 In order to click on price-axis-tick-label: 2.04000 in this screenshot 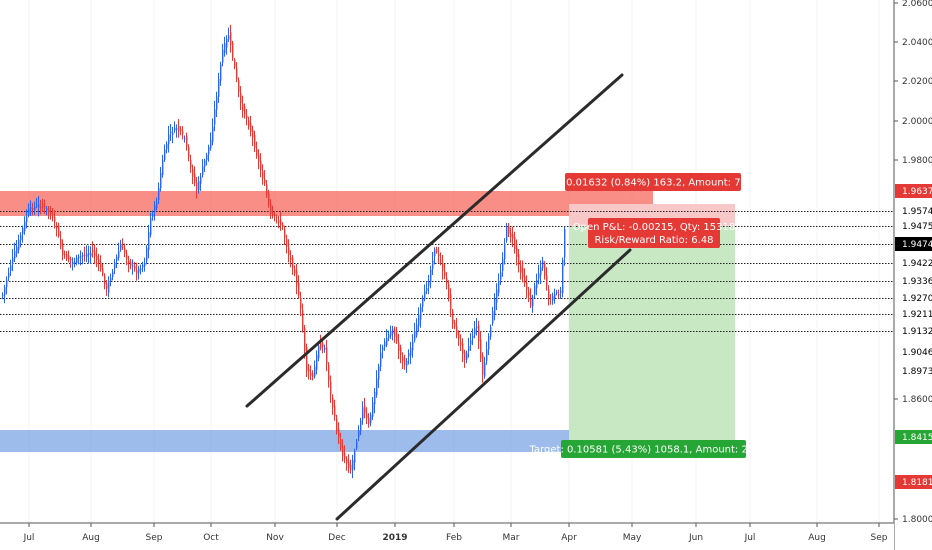, I will do `click(917, 43)`.